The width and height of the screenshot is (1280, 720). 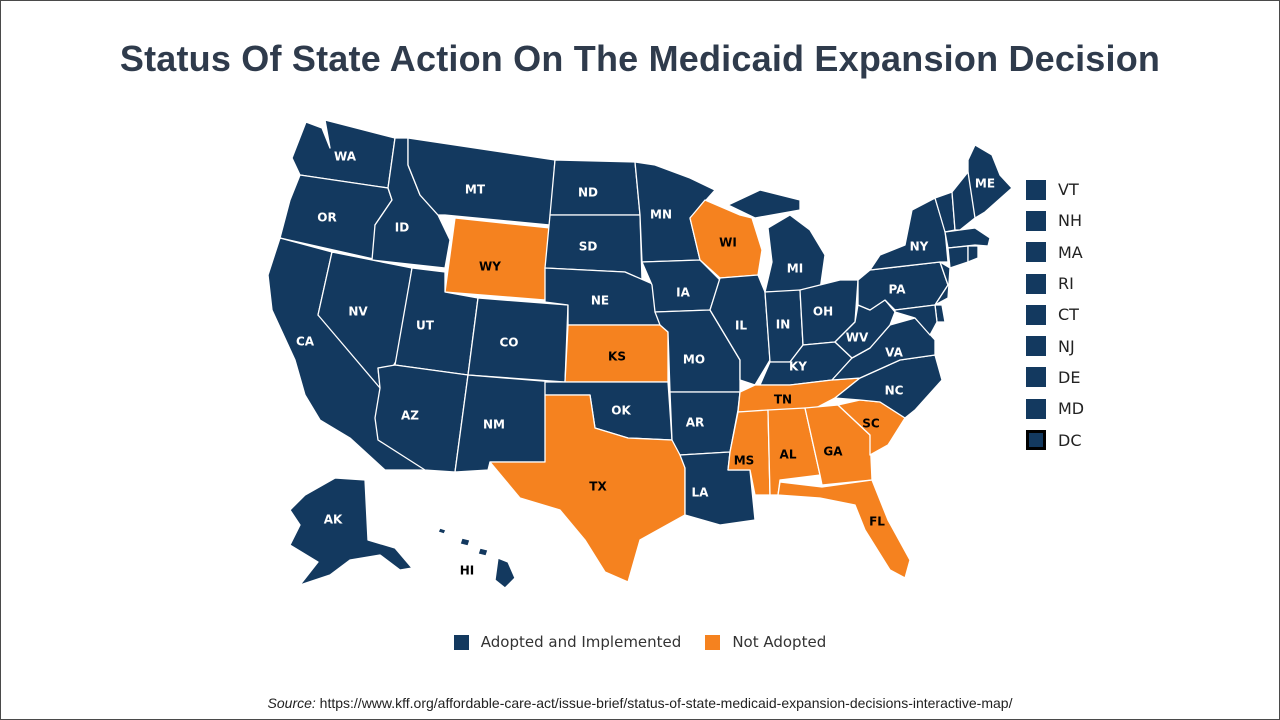 What do you see at coordinates (1066, 284) in the screenshot?
I see `small-state-label: RI` at bounding box center [1066, 284].